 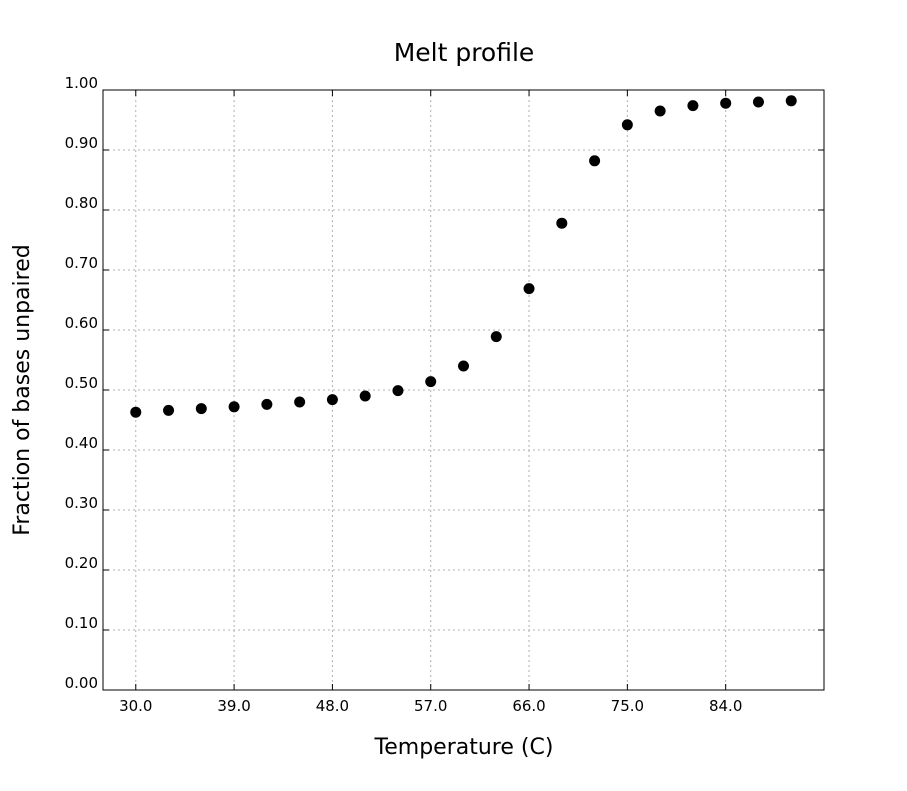 What do you see at coordinates (627, 706) in the screenshot?
I see `x-tick-label: 75.0` at bounding box center [627, 706].